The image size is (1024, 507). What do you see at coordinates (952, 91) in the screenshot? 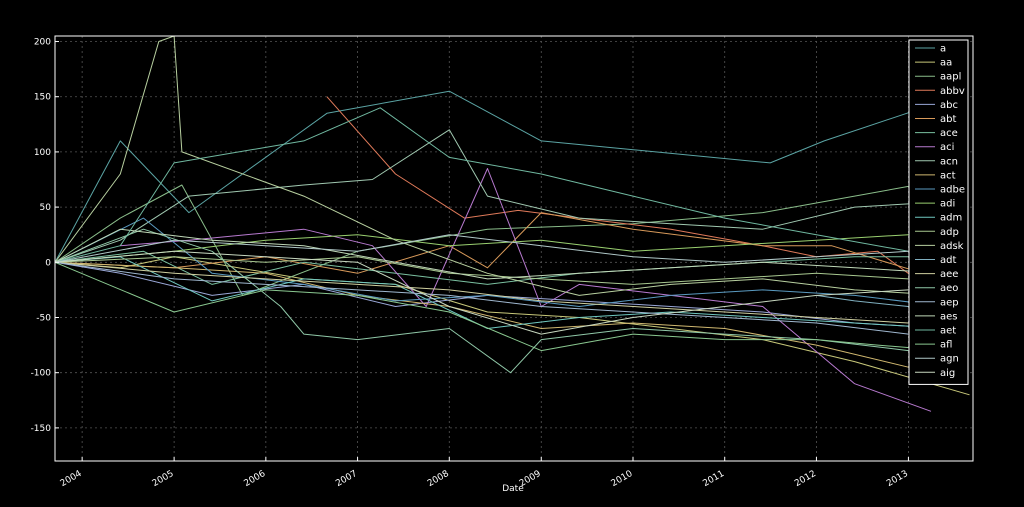
I see `legend-label-abbv: abbv` at bounding box center [952, 91].